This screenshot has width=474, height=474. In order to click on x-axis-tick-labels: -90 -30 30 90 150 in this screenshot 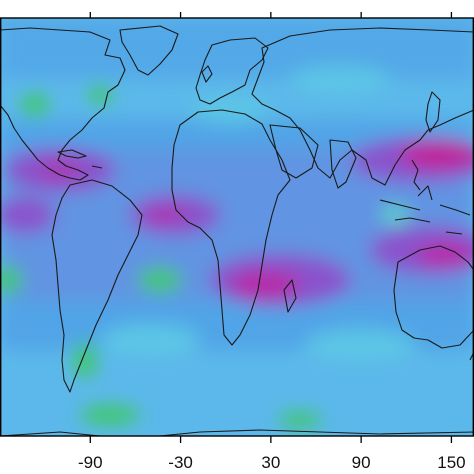, I will do `click(272, 462)`.